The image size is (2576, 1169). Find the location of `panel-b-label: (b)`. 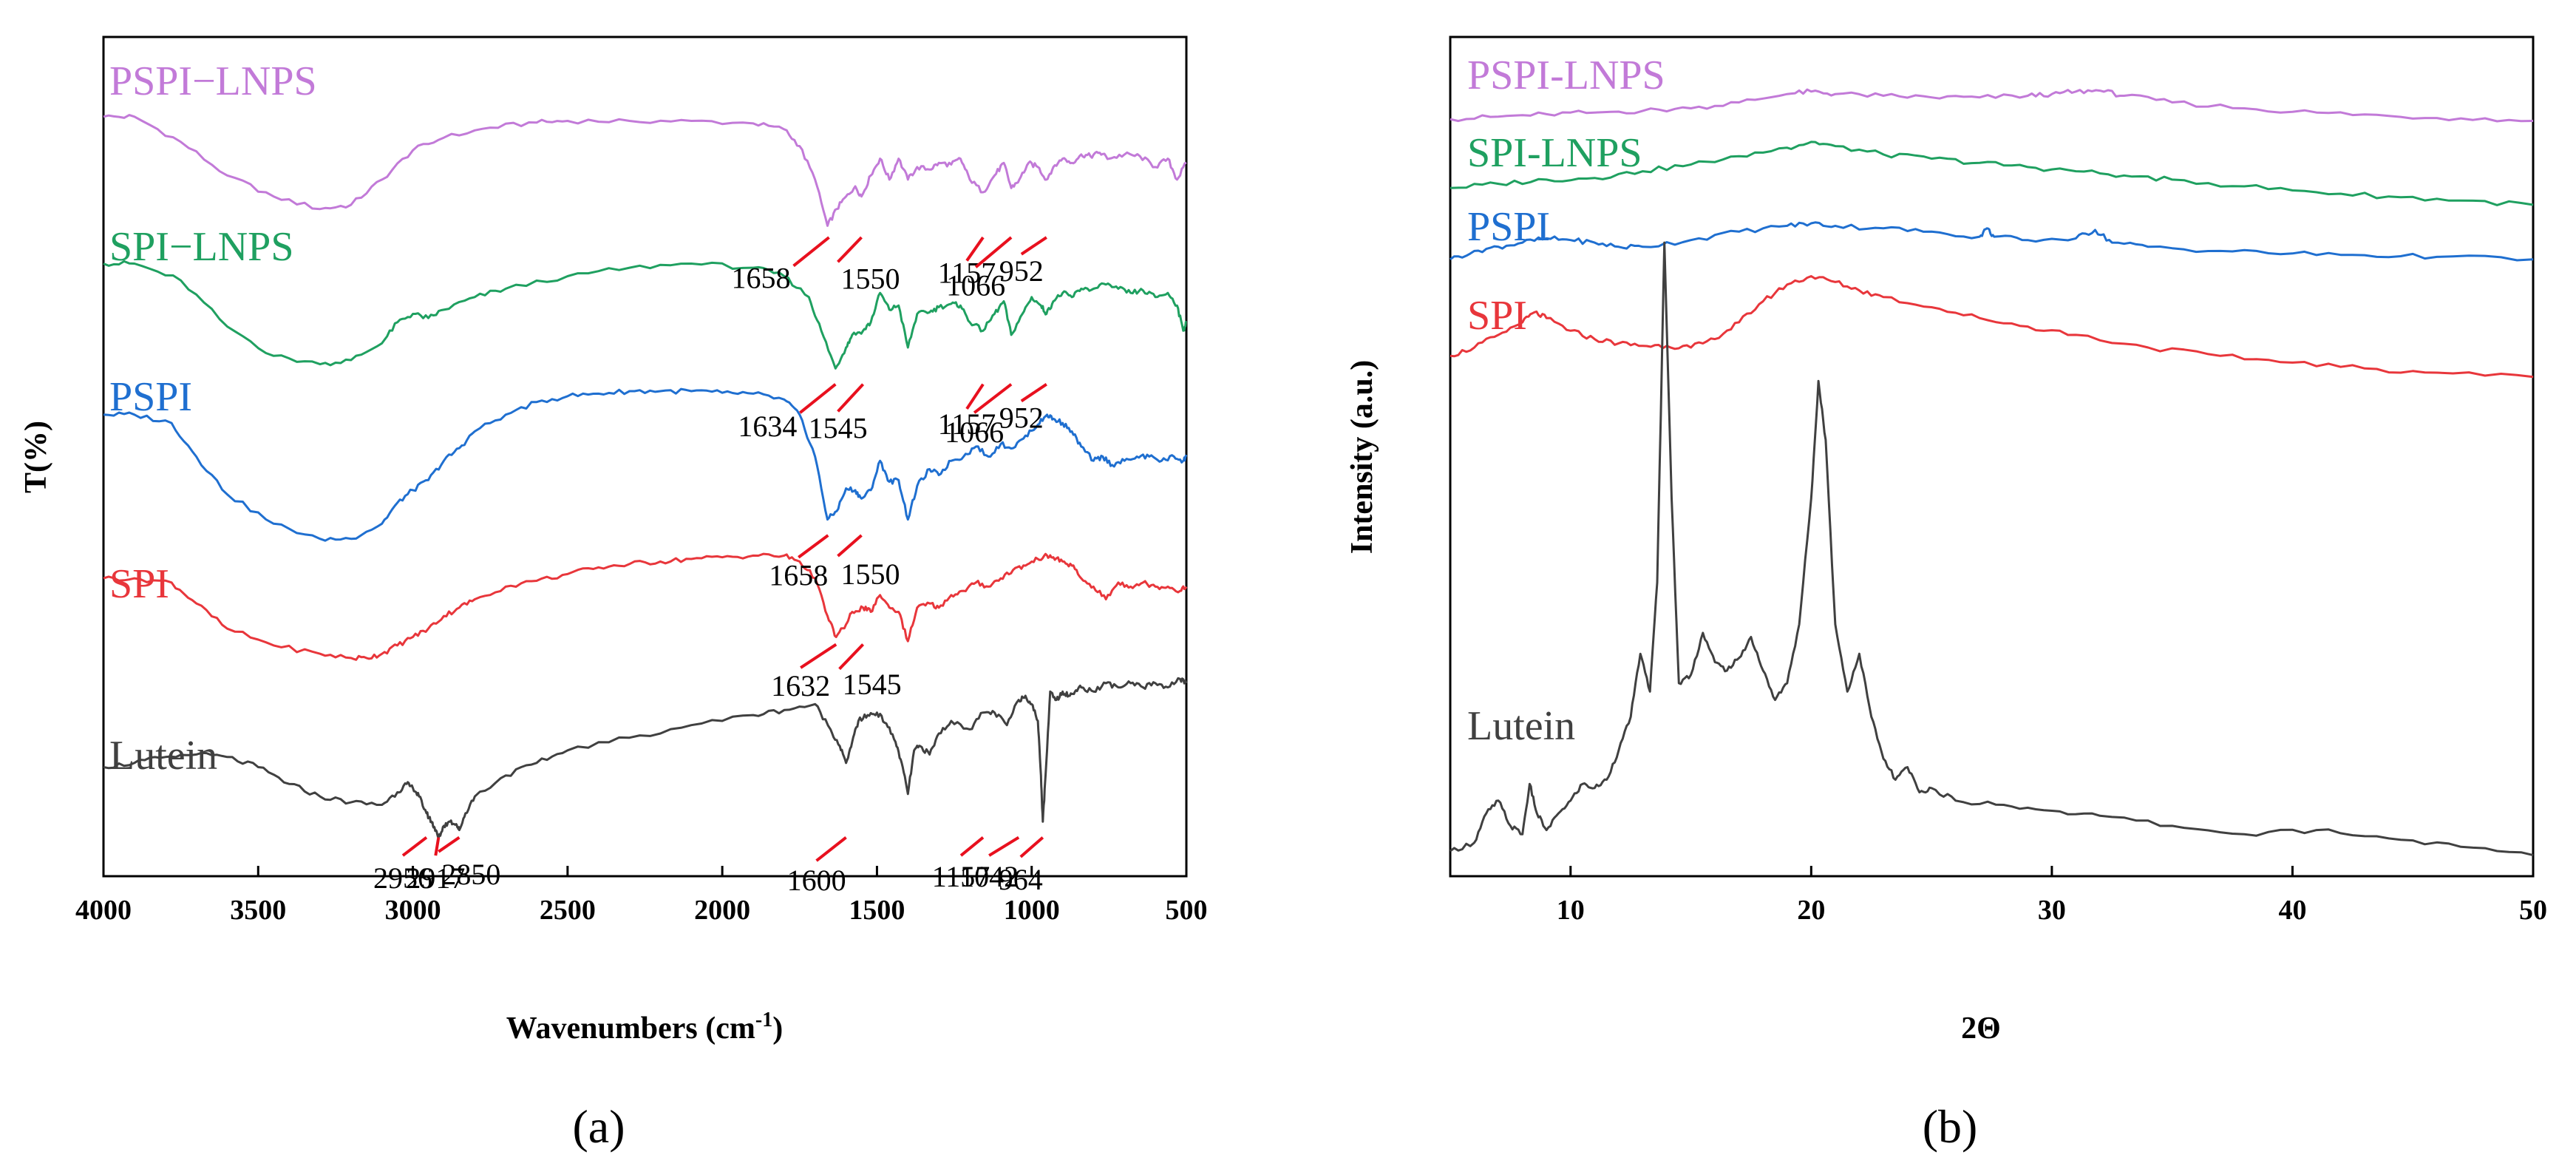

panel-b-label: (b) is located at coordinates (1950, 1126).